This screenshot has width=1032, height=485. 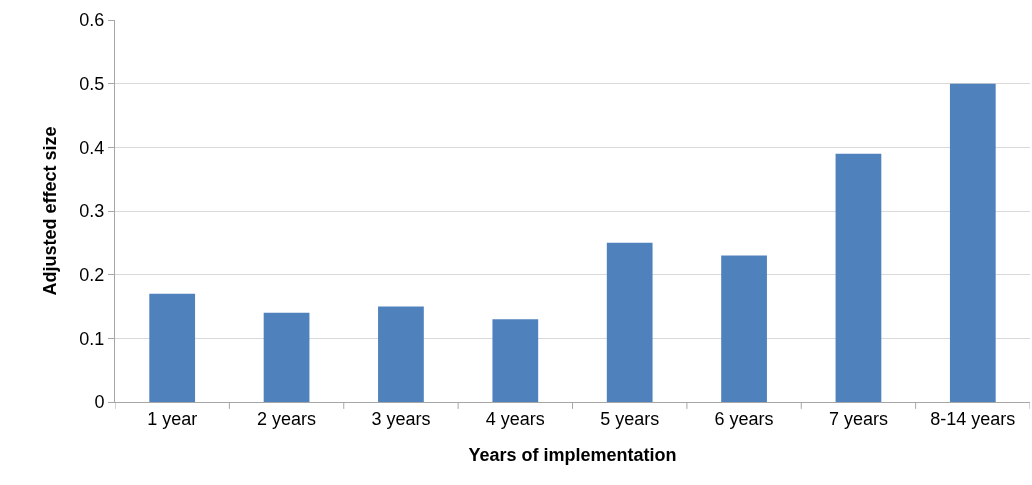 What do you see at coordinates (49, 211) in the screenshot?
I see `y-axis-title: Adjusted effect size` at bounding box center [49, 211].